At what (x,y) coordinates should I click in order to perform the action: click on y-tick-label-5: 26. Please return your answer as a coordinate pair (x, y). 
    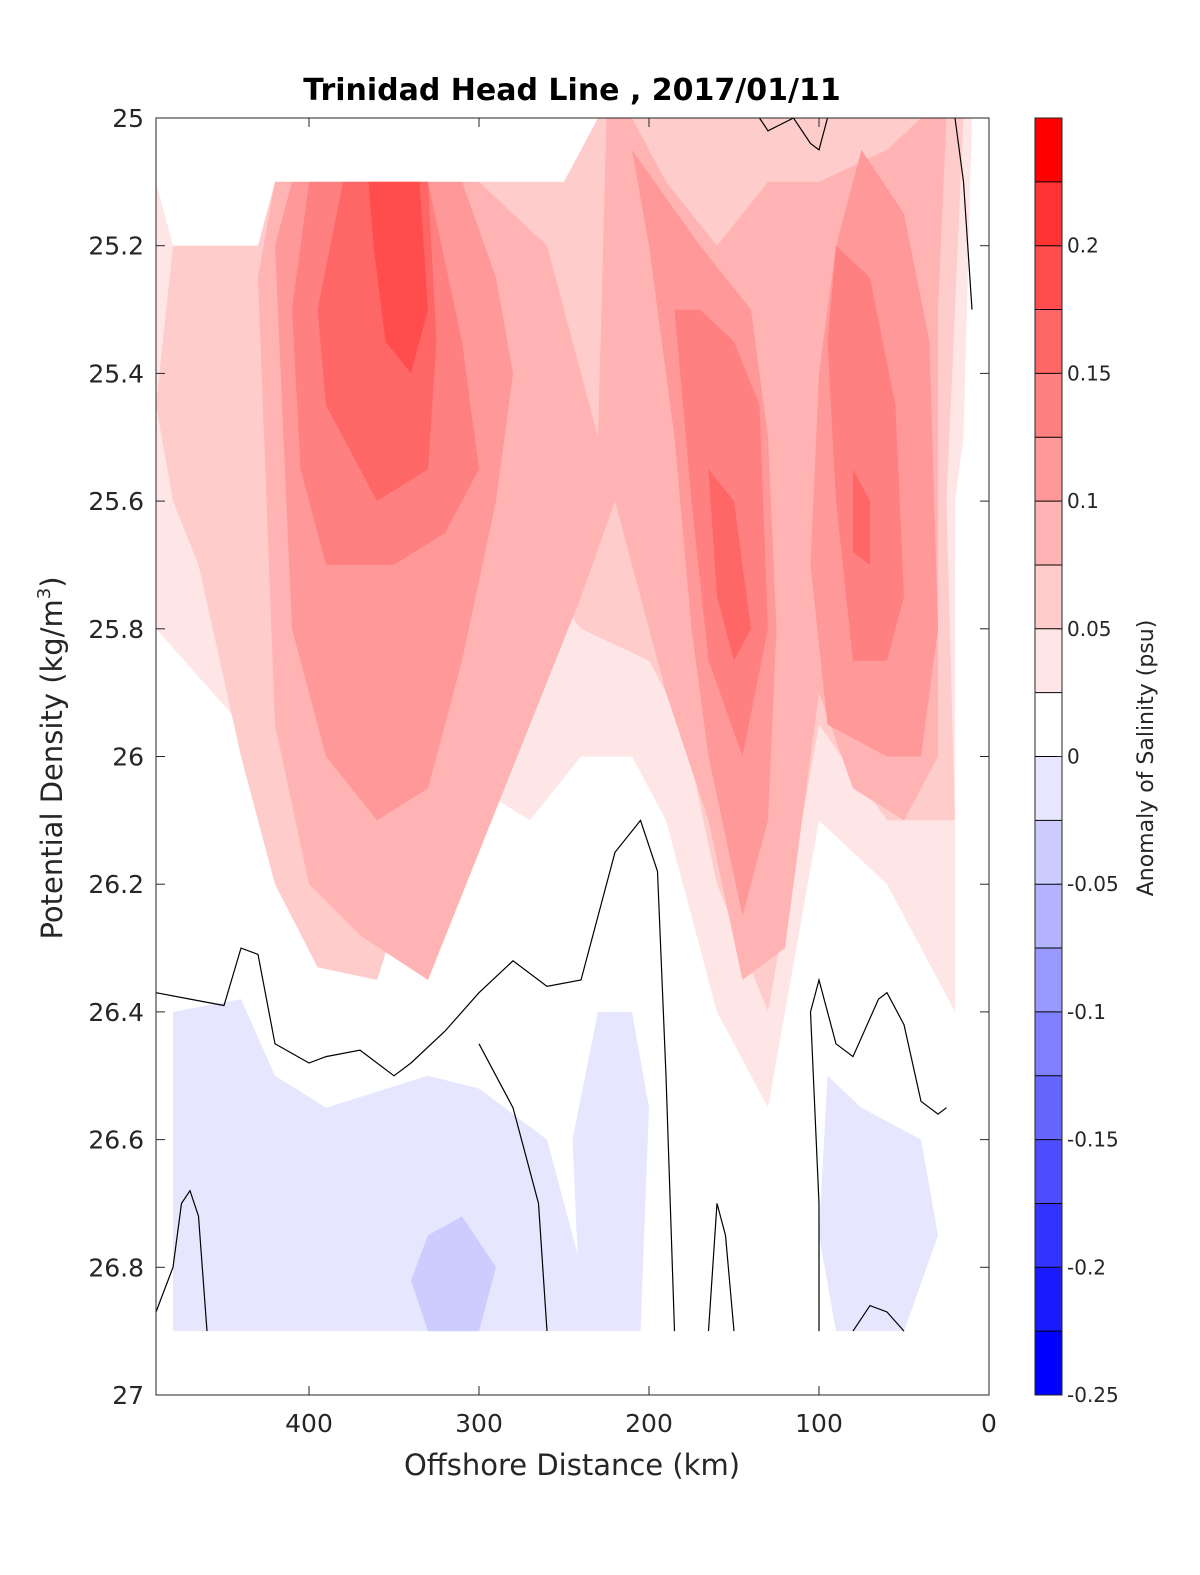
    Looking at the image, I should click on (128, 757).